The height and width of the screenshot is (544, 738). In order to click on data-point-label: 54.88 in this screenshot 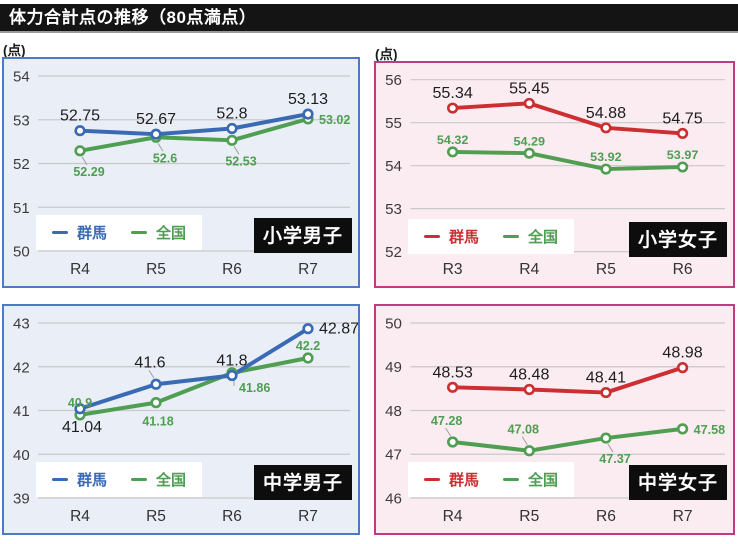, I will do `click(606, 113)`.